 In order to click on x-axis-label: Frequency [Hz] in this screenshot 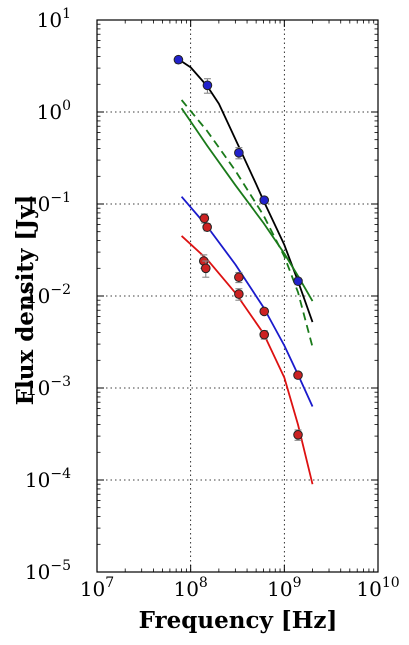, I will do `click(238, 620)`.